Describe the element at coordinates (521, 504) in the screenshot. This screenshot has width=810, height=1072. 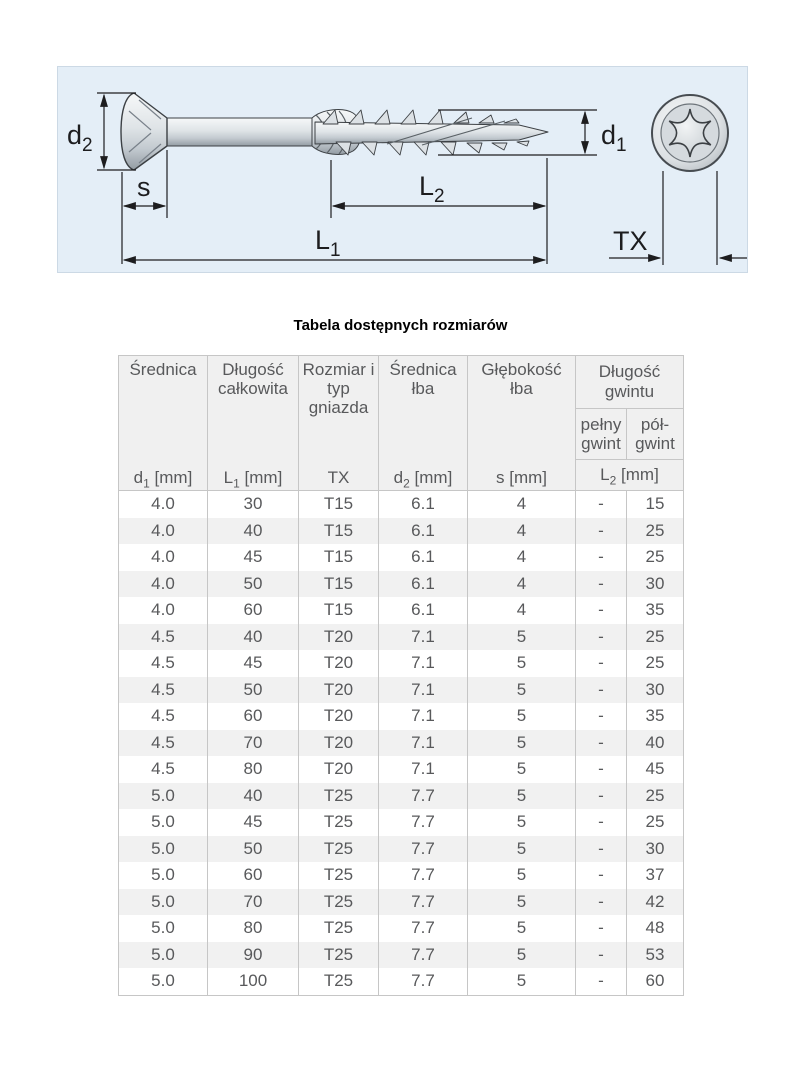
I see `cell-s: 4` at that location.